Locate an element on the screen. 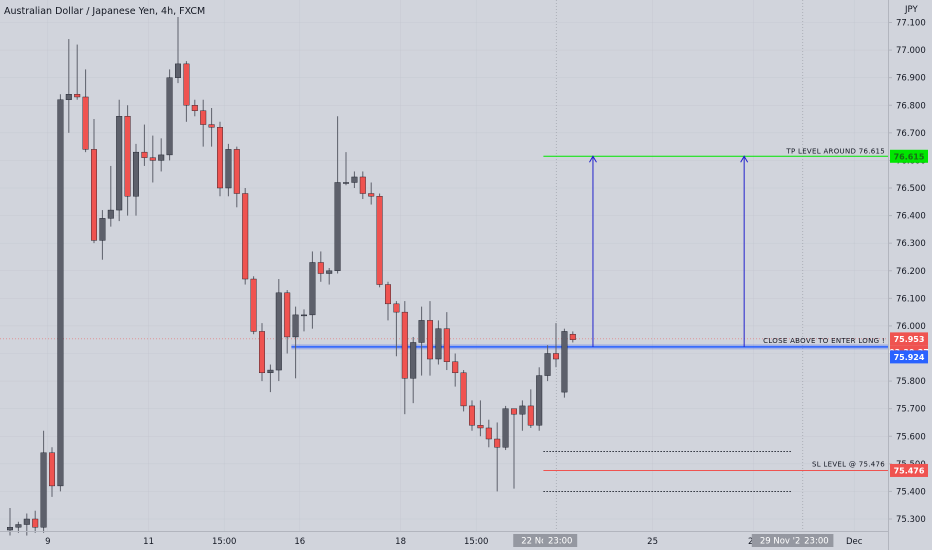 This screenshot has width=932, height=550. price-tick-label: 75.400 is located at coordinates (911, 492).